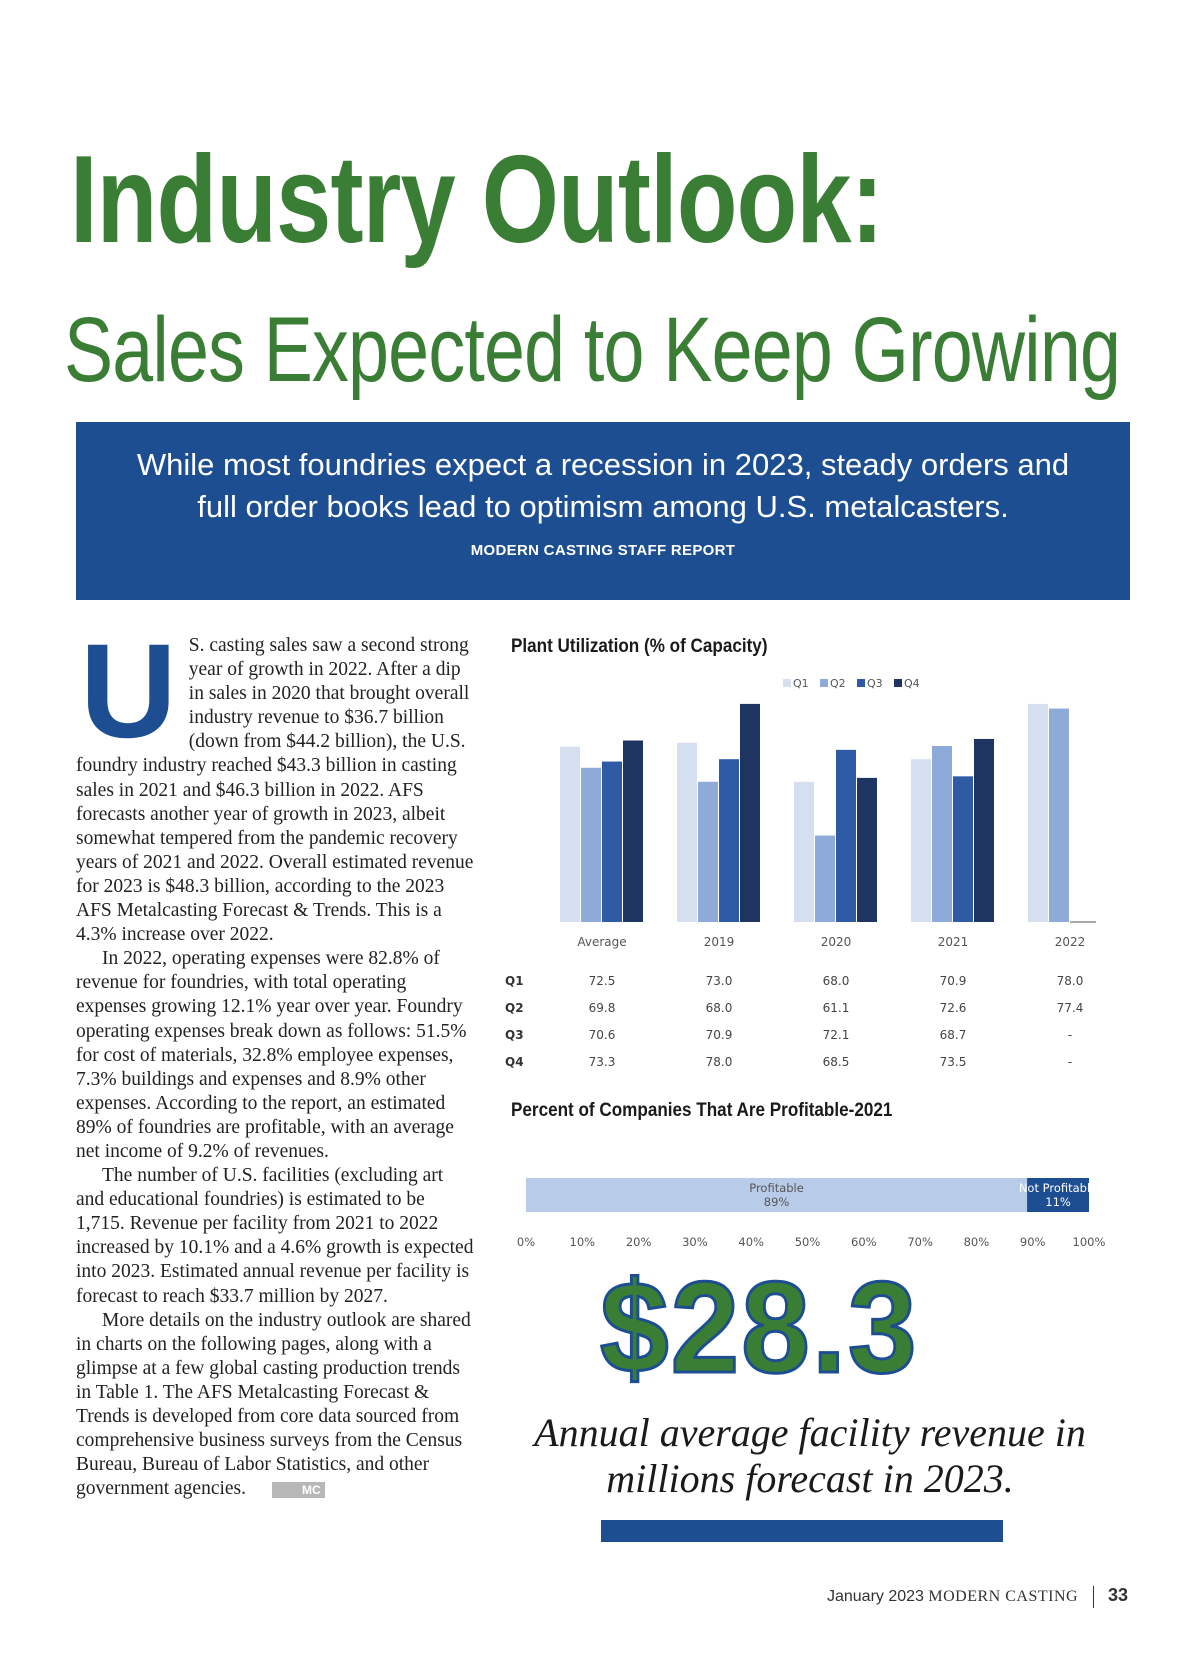  Describe the element at coordinates (875, 1596) in the screenshot. I see `issue-date: January 2023` at that location.